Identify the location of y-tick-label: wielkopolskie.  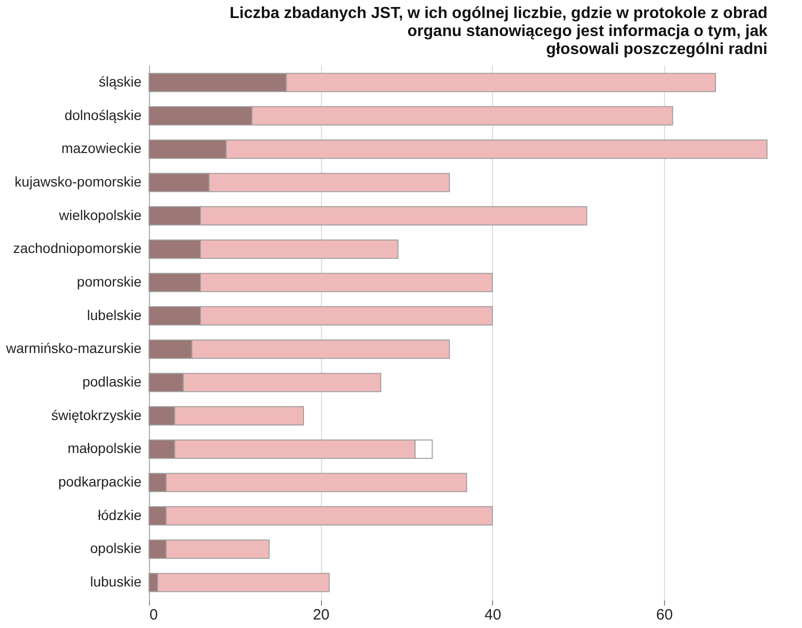
(100, 214).